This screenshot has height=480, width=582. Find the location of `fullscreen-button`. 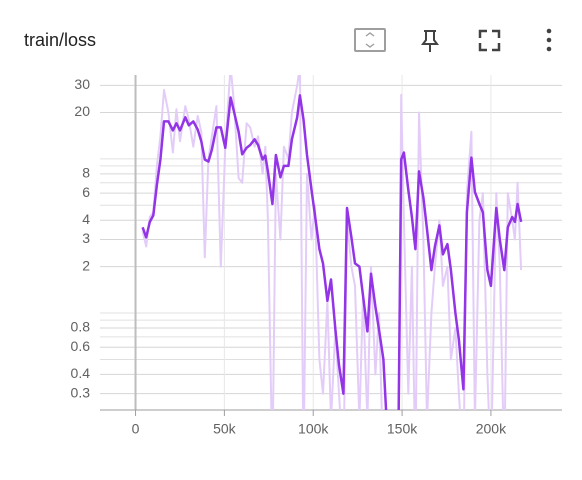

fullscreen-button is located at coordinates (489, 40).